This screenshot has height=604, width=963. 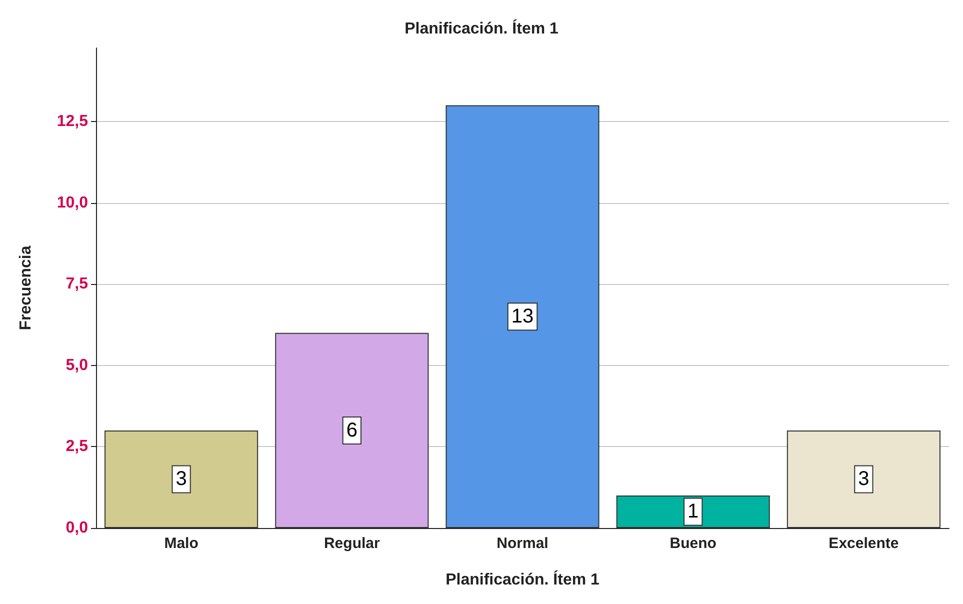 I want to click on y-tick-label: 7,5, so click(x=77, y=284).